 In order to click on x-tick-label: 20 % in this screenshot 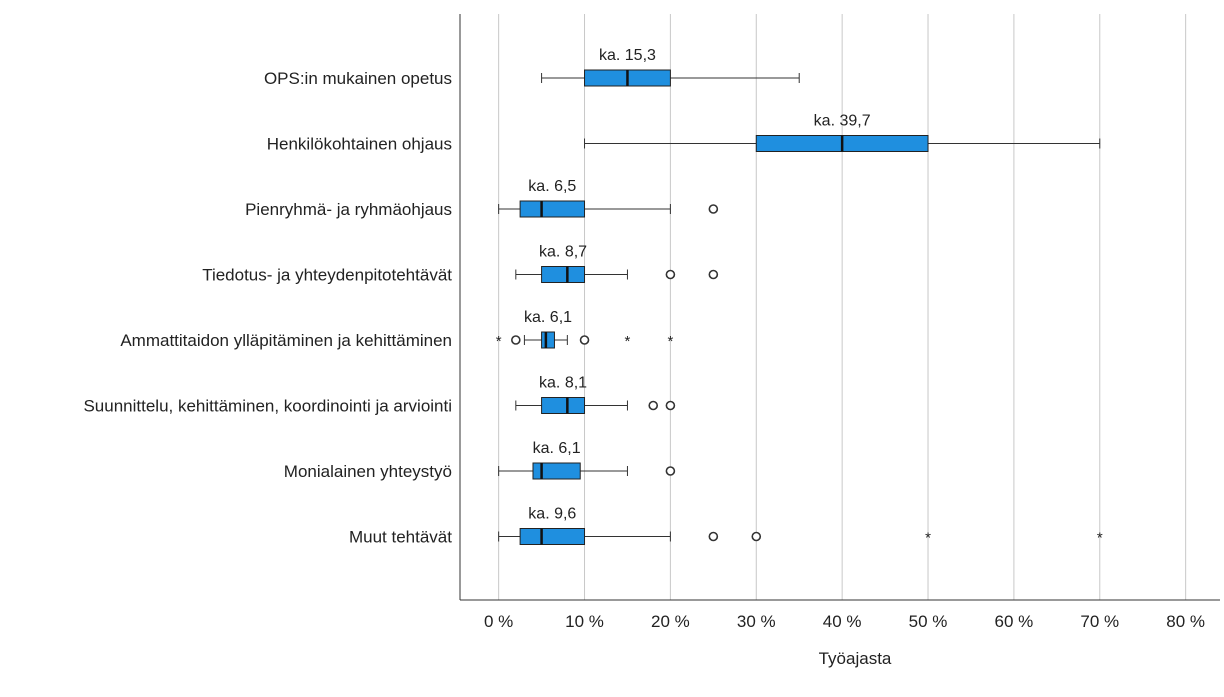, I will do `click(670, 621)`.